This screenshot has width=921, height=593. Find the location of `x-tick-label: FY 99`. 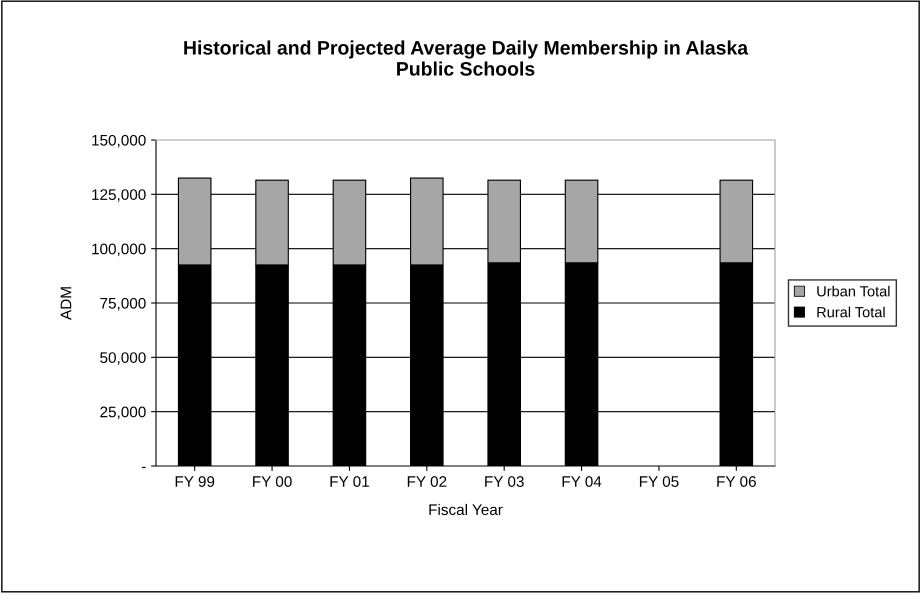

x-tick-label: FY 99 is located at coordinates (195, 481).